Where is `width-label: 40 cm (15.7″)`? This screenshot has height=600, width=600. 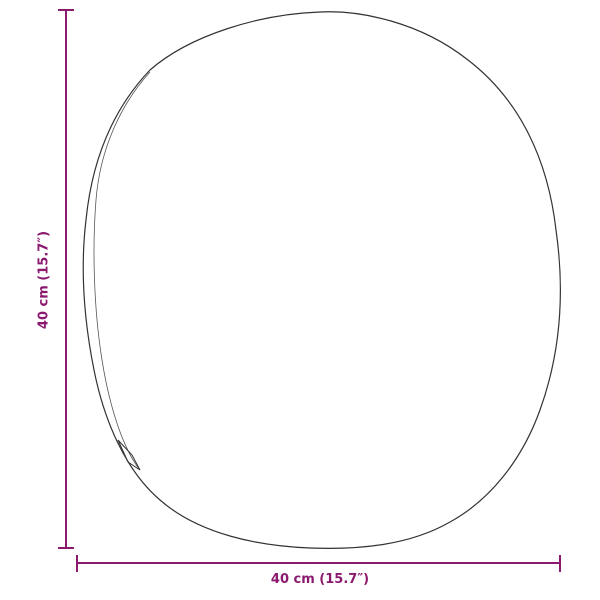 width-label: 40 cm (15.7″) is located at coordinates (320, 579).